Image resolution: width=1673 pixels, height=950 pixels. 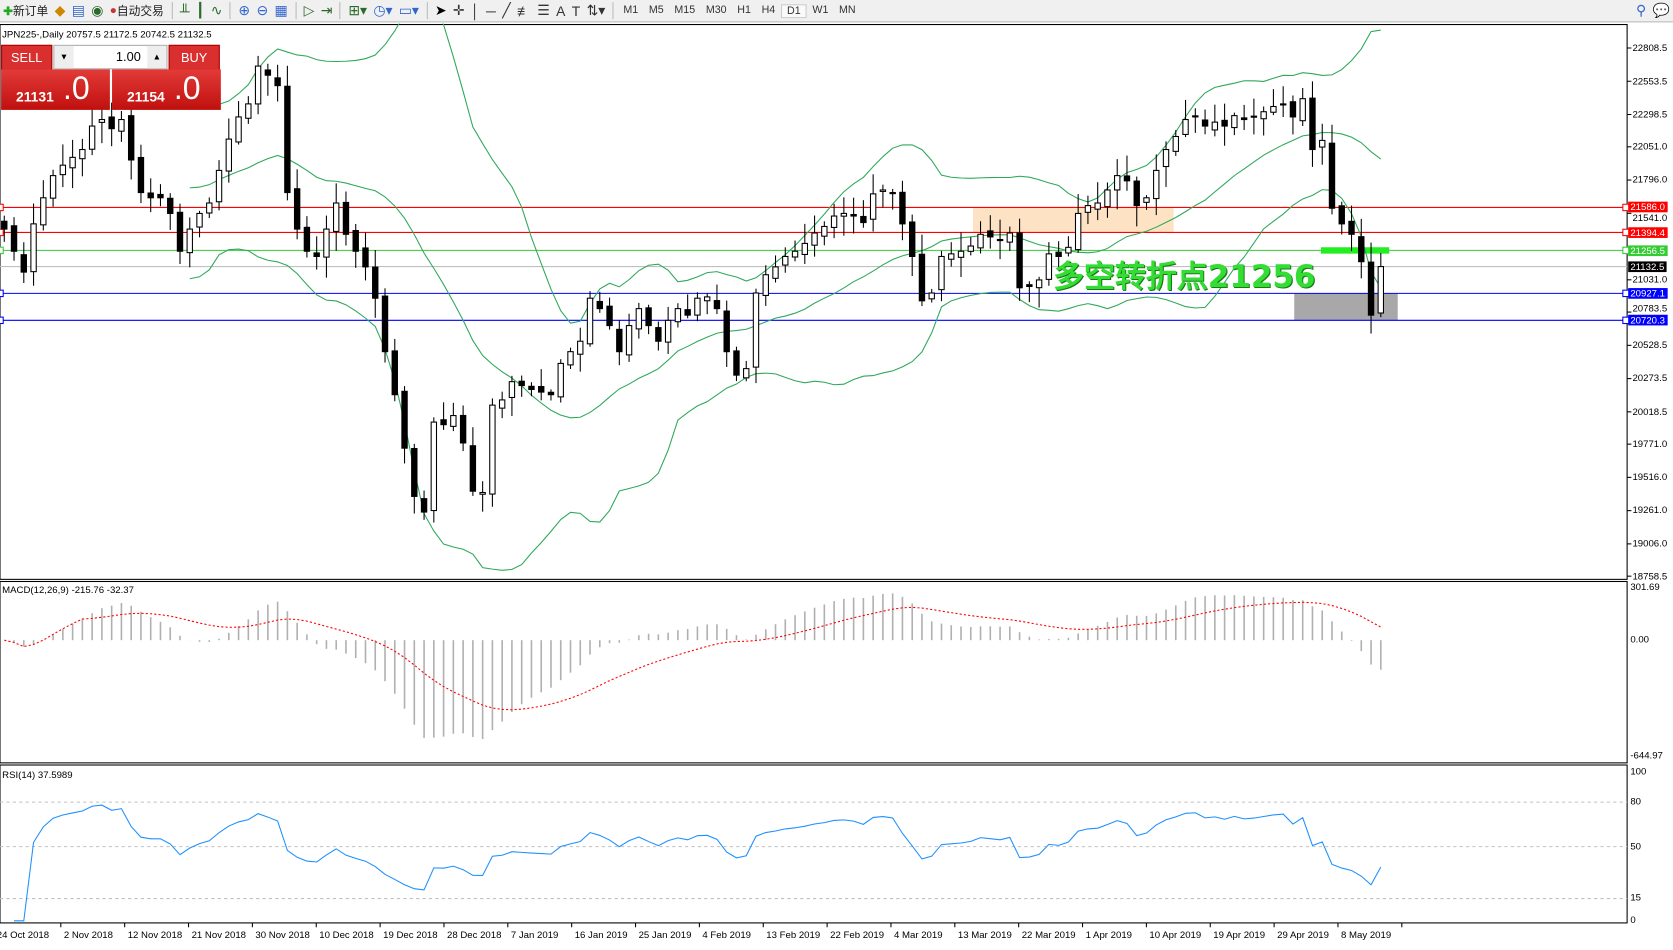 I want to click on timeframe-m1: M1, so click(x=631, y=9).